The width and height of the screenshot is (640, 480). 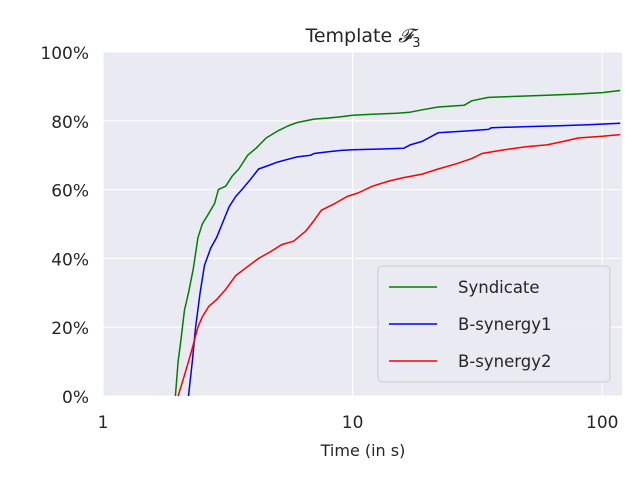 I want to click on legend-label: Syndicate, so click(x=499, y=287).